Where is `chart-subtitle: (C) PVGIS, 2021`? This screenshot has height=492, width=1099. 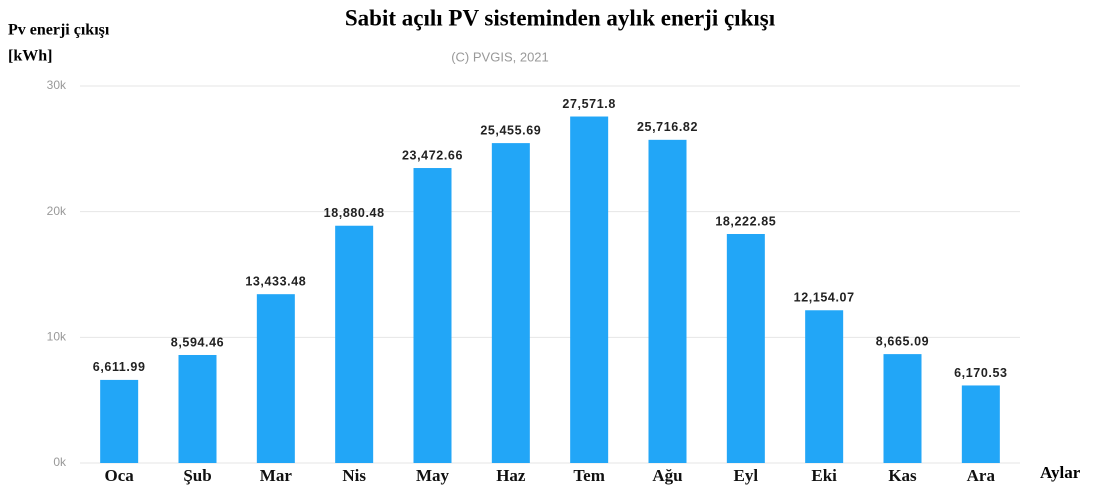
chart-subtitle: (C) PVGIS, 2021 is located at coordinates (500, 56).